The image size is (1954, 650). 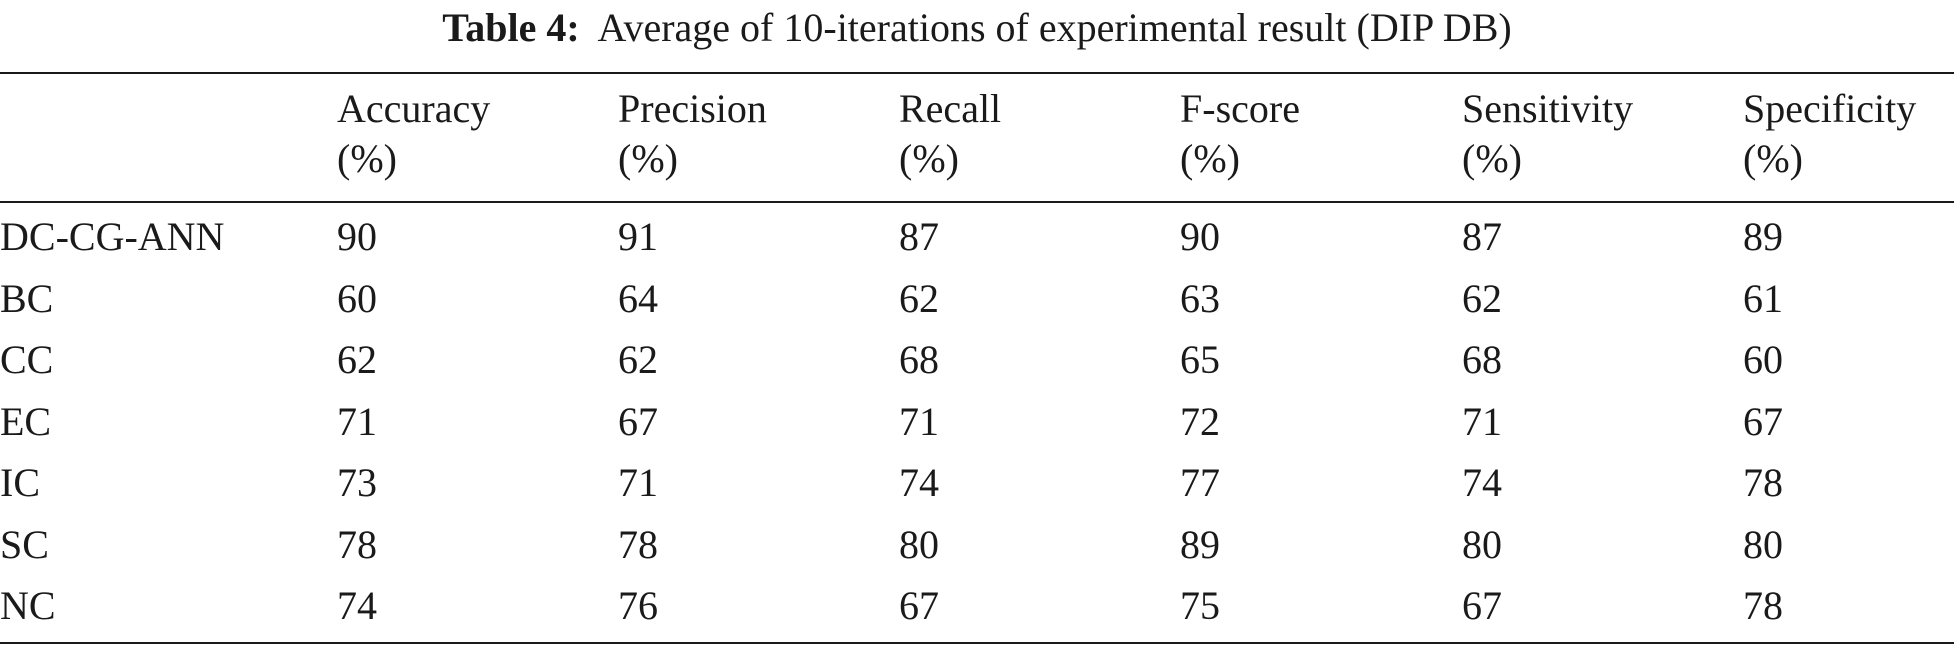 What do you see at coordinates (414, 108) in the screenshot?
I see `column-header-name: Accuracy` at bounding box center [414, 108].